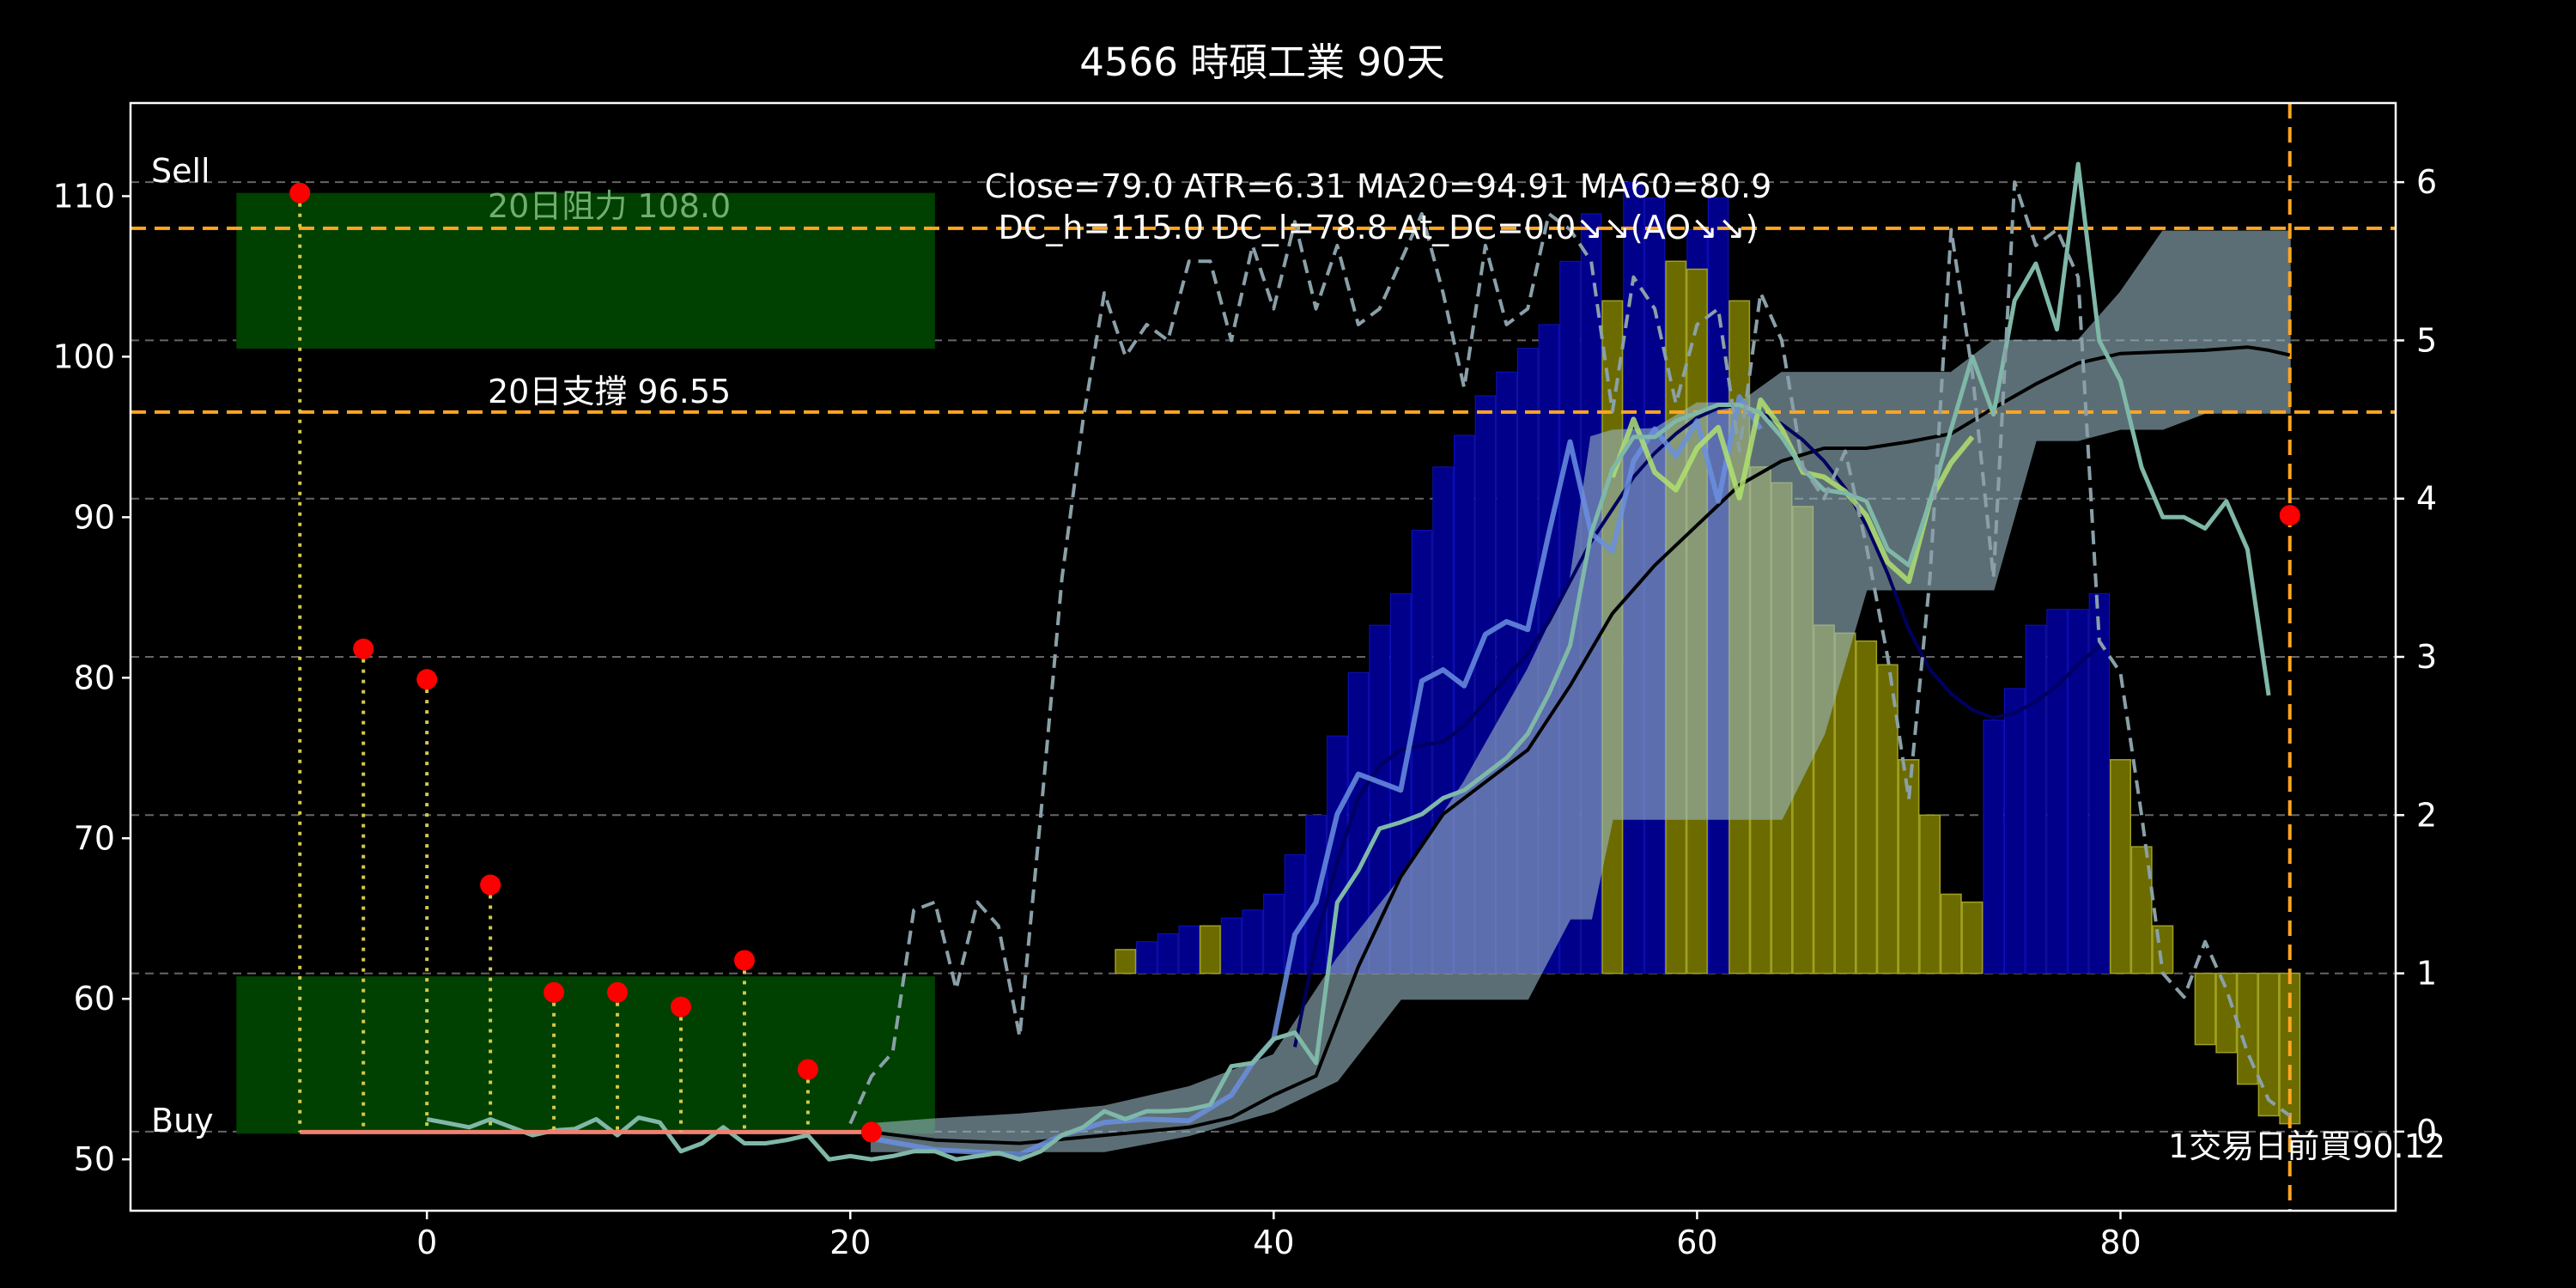  Describe the element at coordinates (94, 678) in the screenshot. I see `y-tick-label: 80` at that location.